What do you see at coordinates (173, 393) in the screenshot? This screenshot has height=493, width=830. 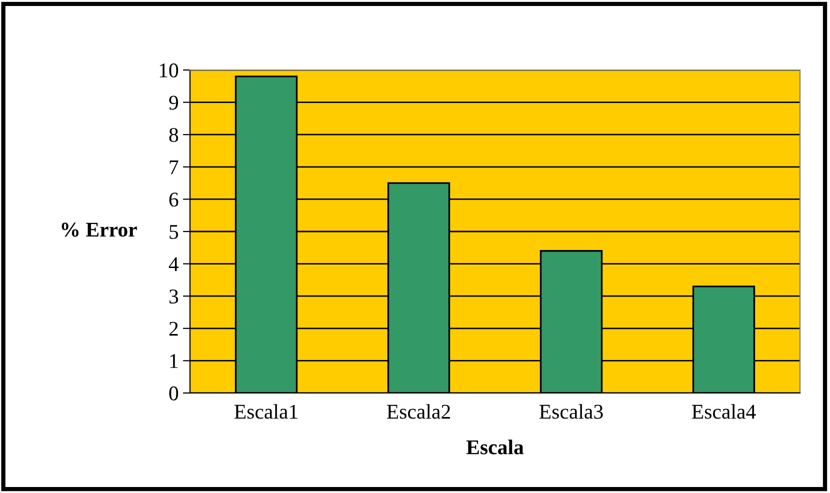 I see `y-tick-label: 0` at bounding box center [173, 393].